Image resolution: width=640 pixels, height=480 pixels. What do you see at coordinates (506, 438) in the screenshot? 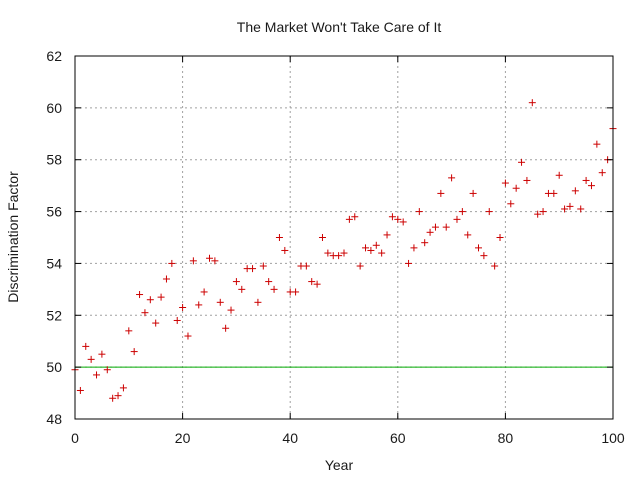
I see `x-tick-label: 80` at bounding box center [506, 438].